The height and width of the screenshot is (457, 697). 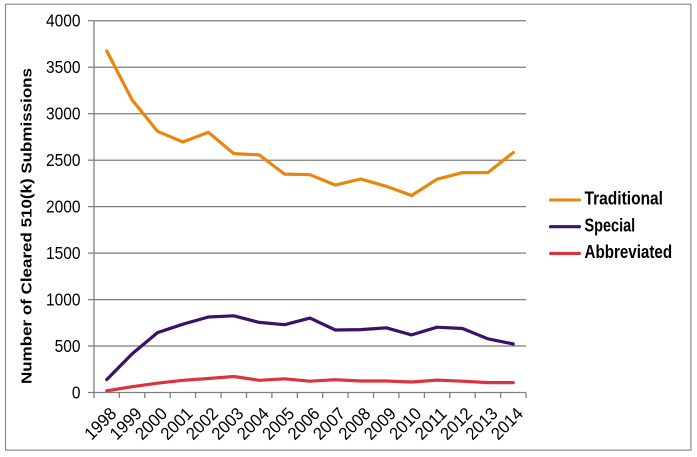 I want to click on svg-text: Traditional, so click(x=624, y=199).